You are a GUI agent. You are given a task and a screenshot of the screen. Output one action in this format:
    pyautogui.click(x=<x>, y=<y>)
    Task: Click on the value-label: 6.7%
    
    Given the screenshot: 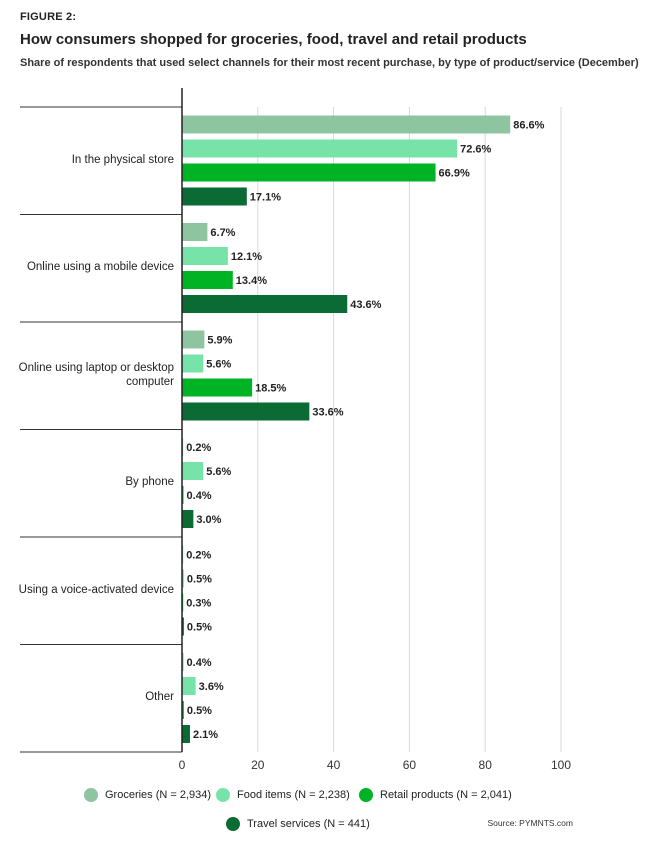 What is the action you would take?
    pyautogui.click(x=222, y=233)
    